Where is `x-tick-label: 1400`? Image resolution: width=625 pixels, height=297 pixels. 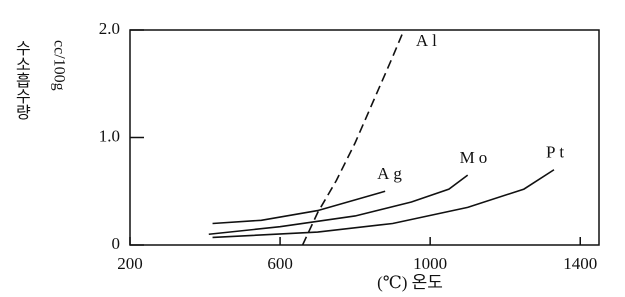
x-tick-label: 1400 is located at coordinates (580, 263).